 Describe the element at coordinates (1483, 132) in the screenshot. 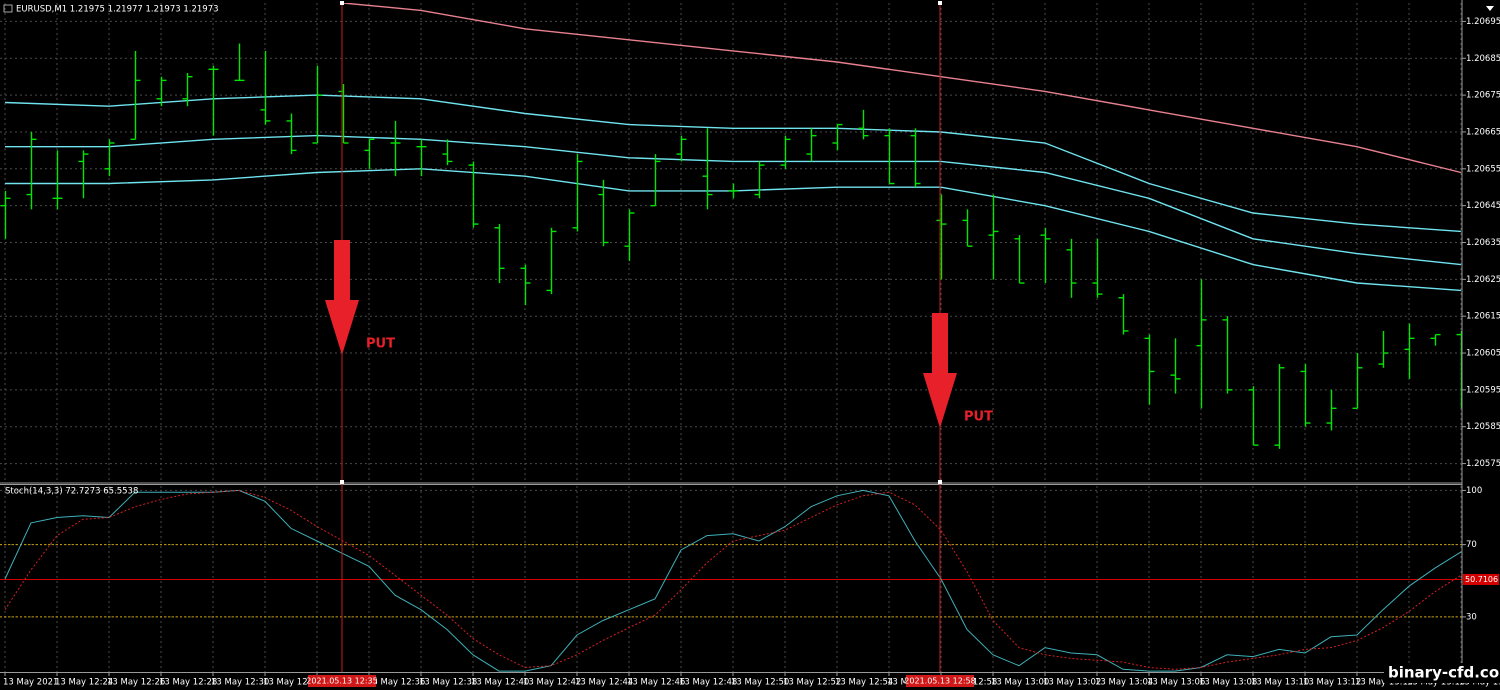

I see `y-tick-label: 1.20665` at that location.